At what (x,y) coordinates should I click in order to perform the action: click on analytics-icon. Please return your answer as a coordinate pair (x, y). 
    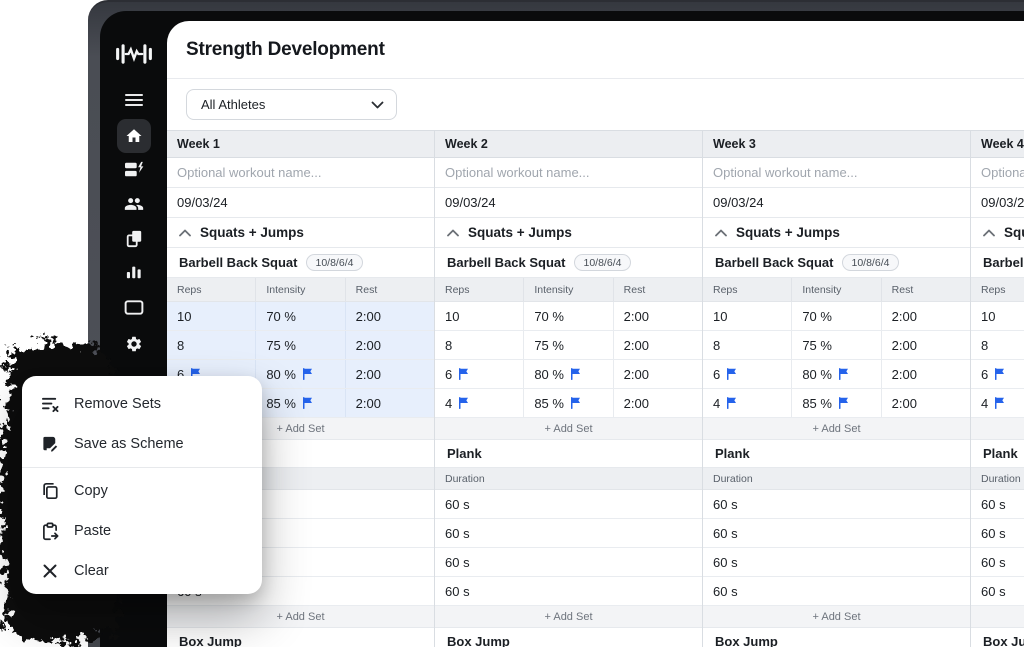
    Looking at the image, I should click on (134, 272).